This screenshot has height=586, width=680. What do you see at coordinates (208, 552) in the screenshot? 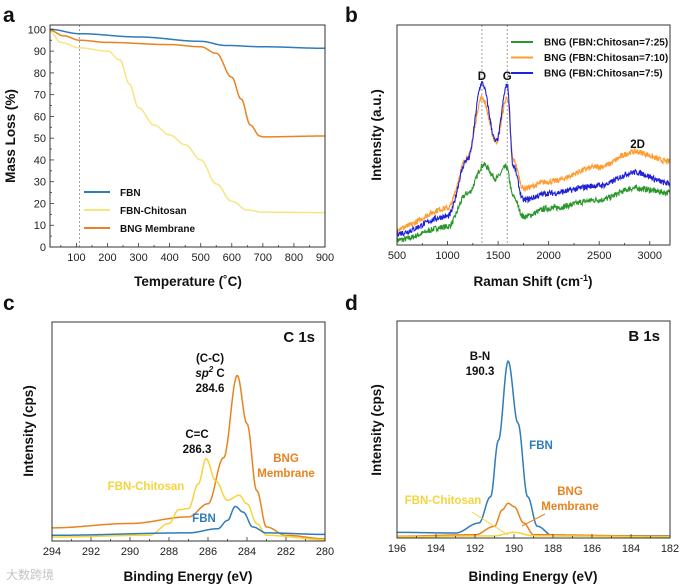
I see `x-tick-label: 286` at bounding box center [208, 552].